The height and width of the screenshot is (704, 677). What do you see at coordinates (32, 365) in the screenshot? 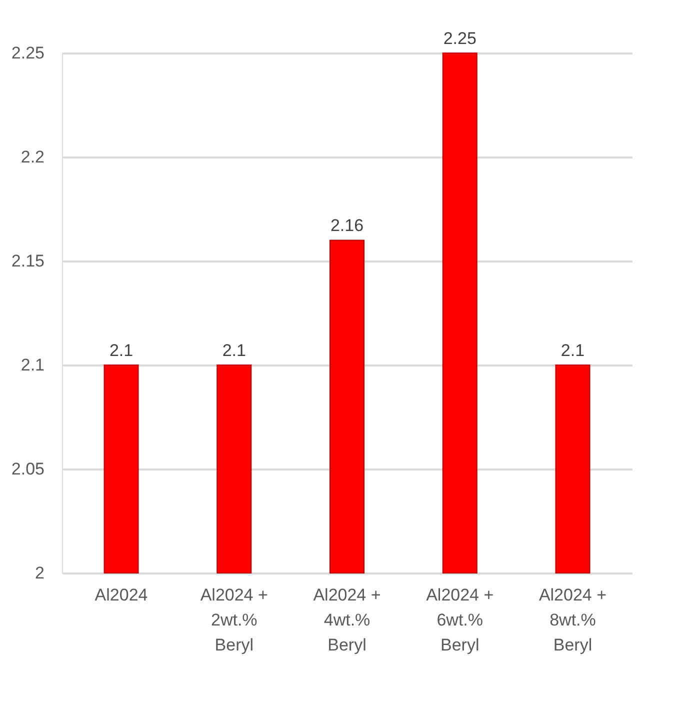
I see `y-tick-label: 2.1` at bounding box center [32, 365].